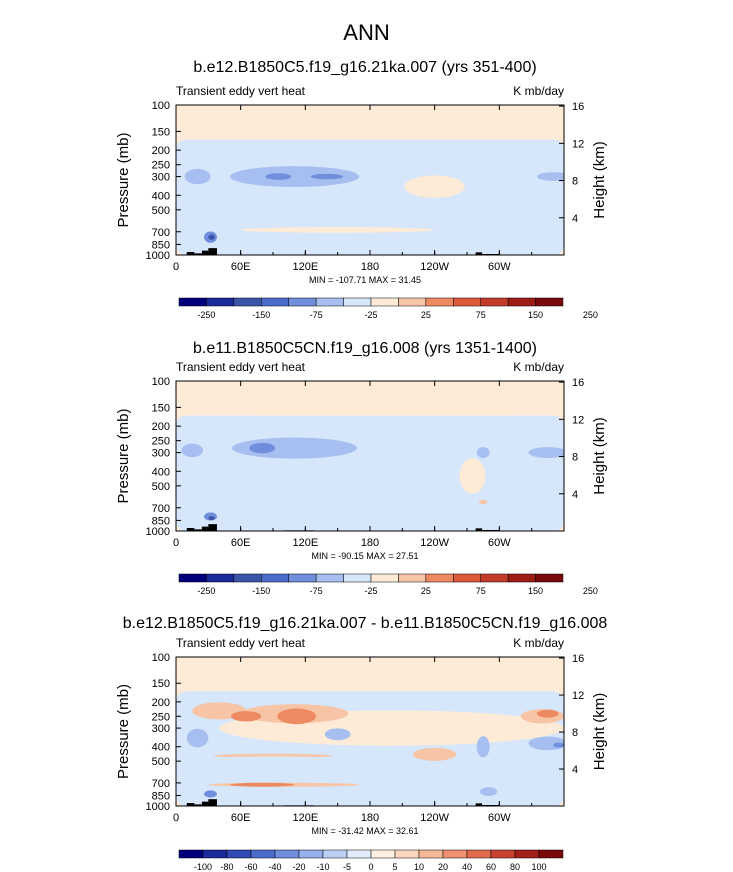 This screenshot has width=733, height=872. I want to click on y-tick-label: 850, so click(161, 521).